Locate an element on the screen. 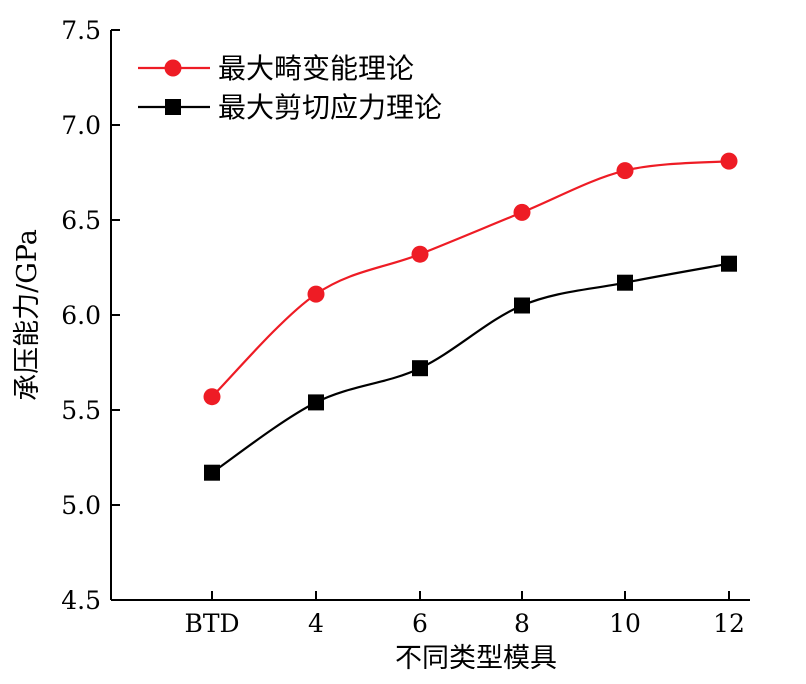  x-tick-label: 10 is located at coordinates (625, 623).